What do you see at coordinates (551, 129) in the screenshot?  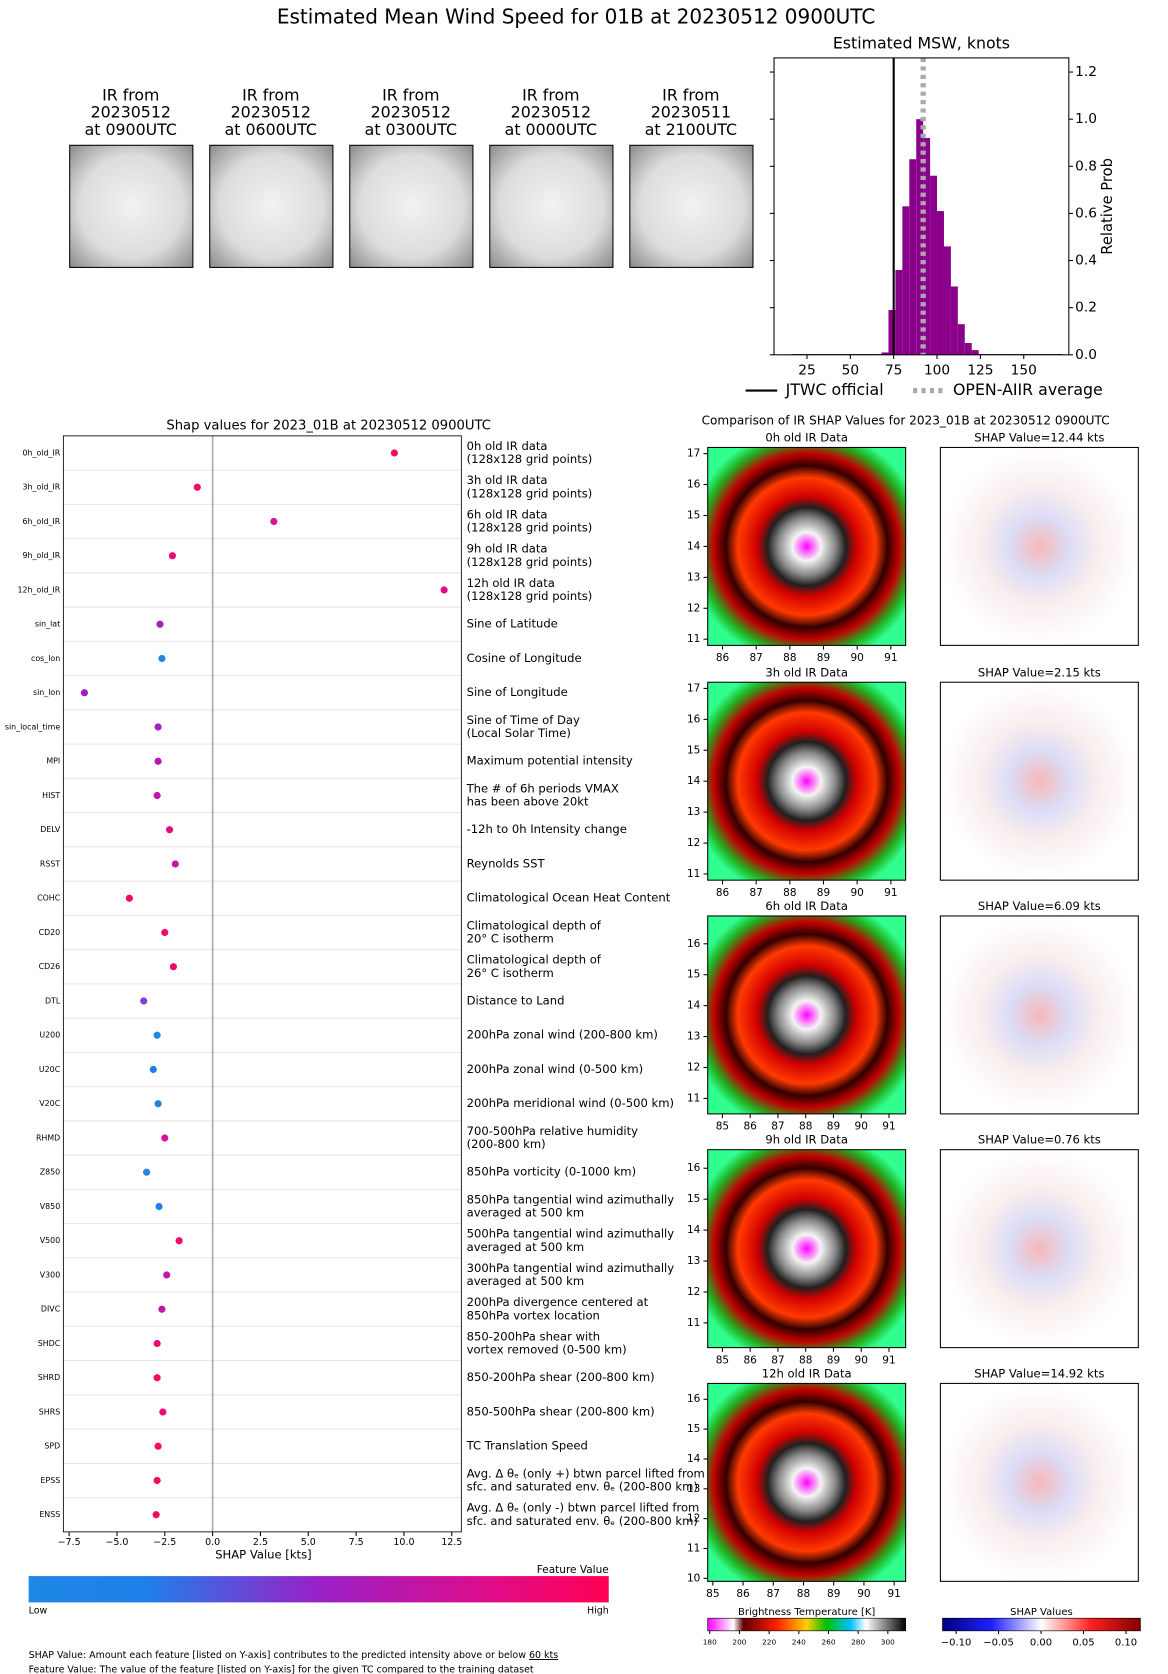 I see `thumbnail-label: at 0000UTC` at bounding box center [551, 129].